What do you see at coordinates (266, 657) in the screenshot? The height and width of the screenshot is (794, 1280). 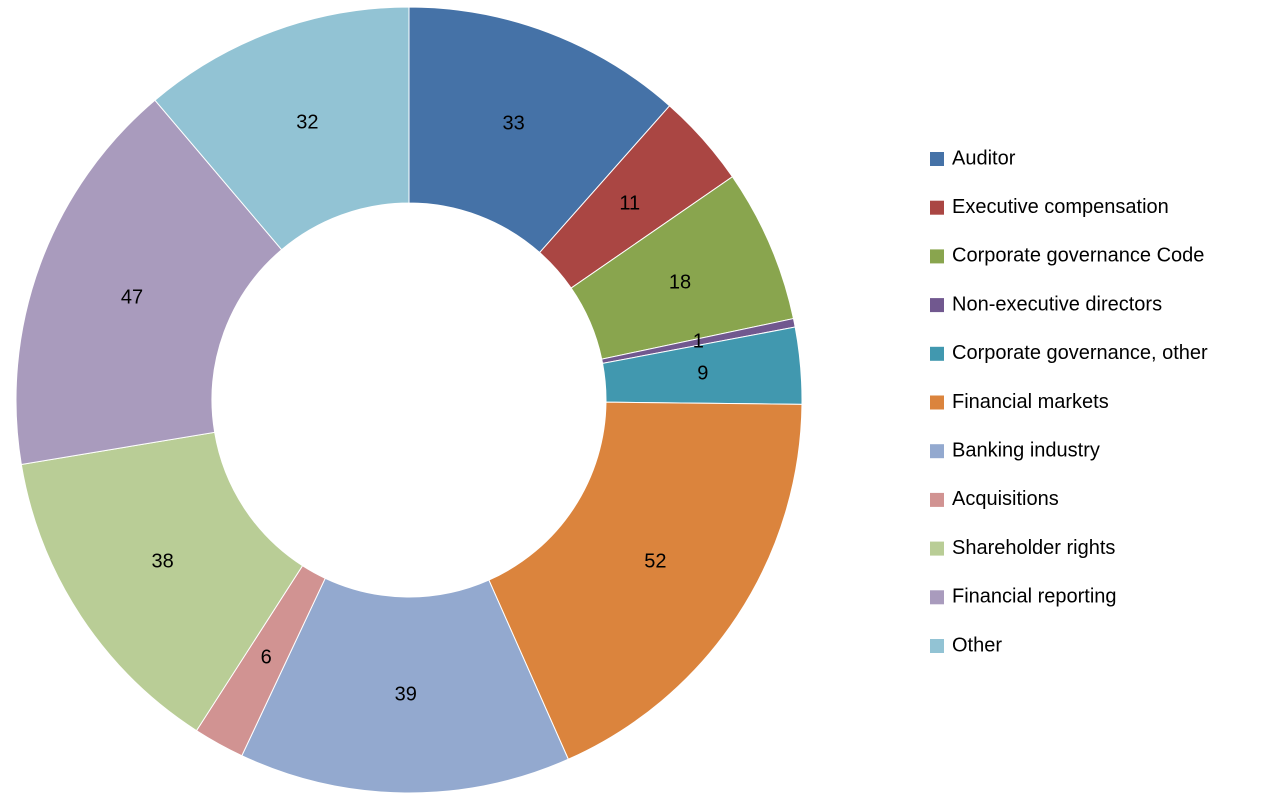 I see `data-label: 6` at bounding box center [266, 657].